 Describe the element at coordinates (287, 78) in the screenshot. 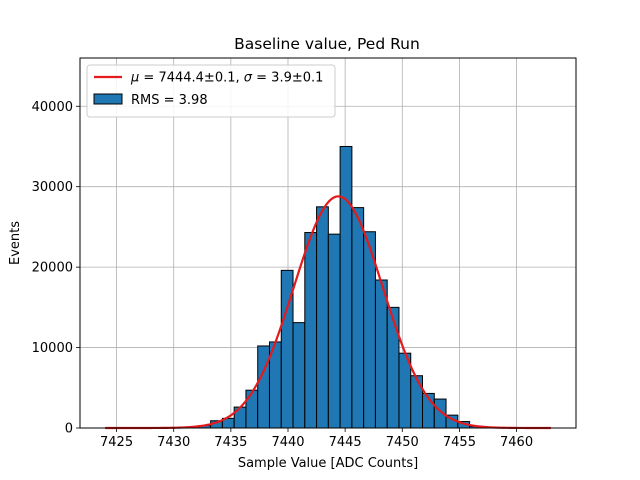

I see `legend-sigma-text: = 3.9±0.1` at that location.